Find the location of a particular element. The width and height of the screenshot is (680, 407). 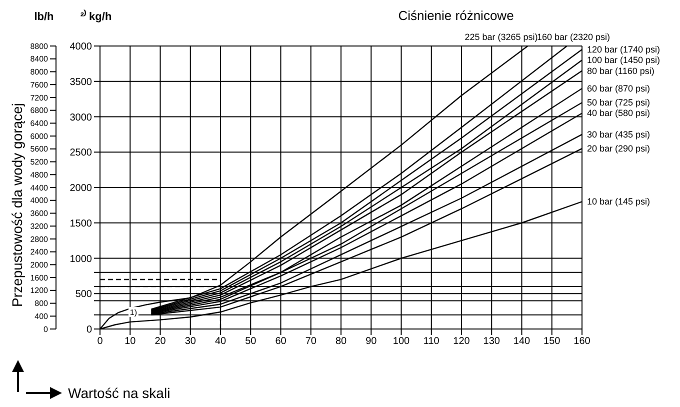

y2-tick-label: 1500 is located at coordinates (81, 224).